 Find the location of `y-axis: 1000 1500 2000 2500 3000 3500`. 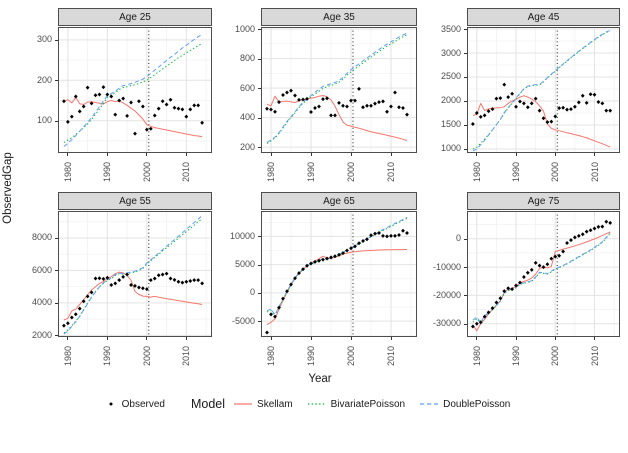

y-axis: 1000 1500 2000 2500 3000 3500 is located at coordinates (442, 89).